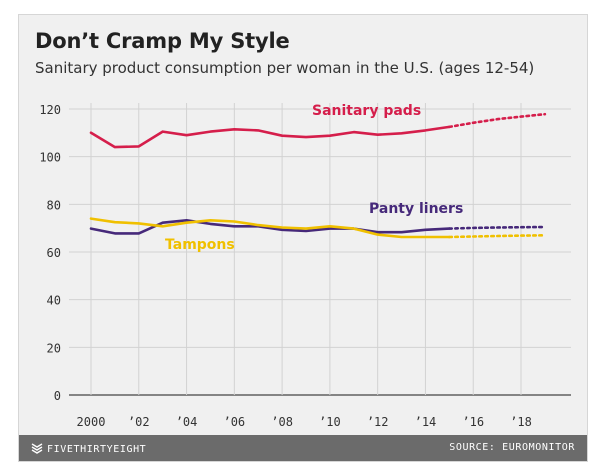 This screenshot has width=607, height=473. What do you see at coordinates (54, 301) in the screenshot?
I see `y-tick-label: 40` at bounding box center [54, 301].